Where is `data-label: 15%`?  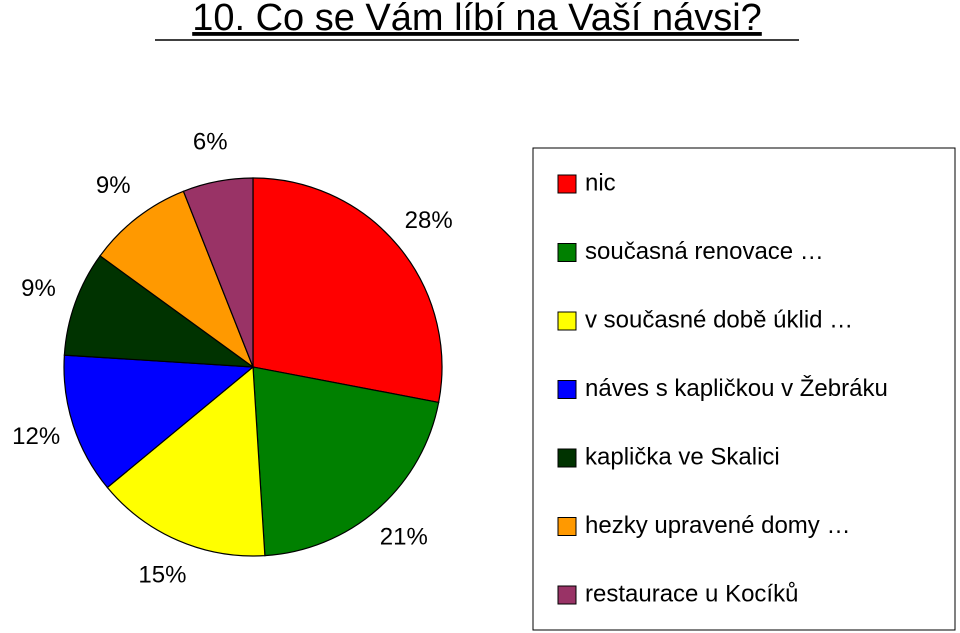
data-label: 15% is located at coordinates (162, 575).